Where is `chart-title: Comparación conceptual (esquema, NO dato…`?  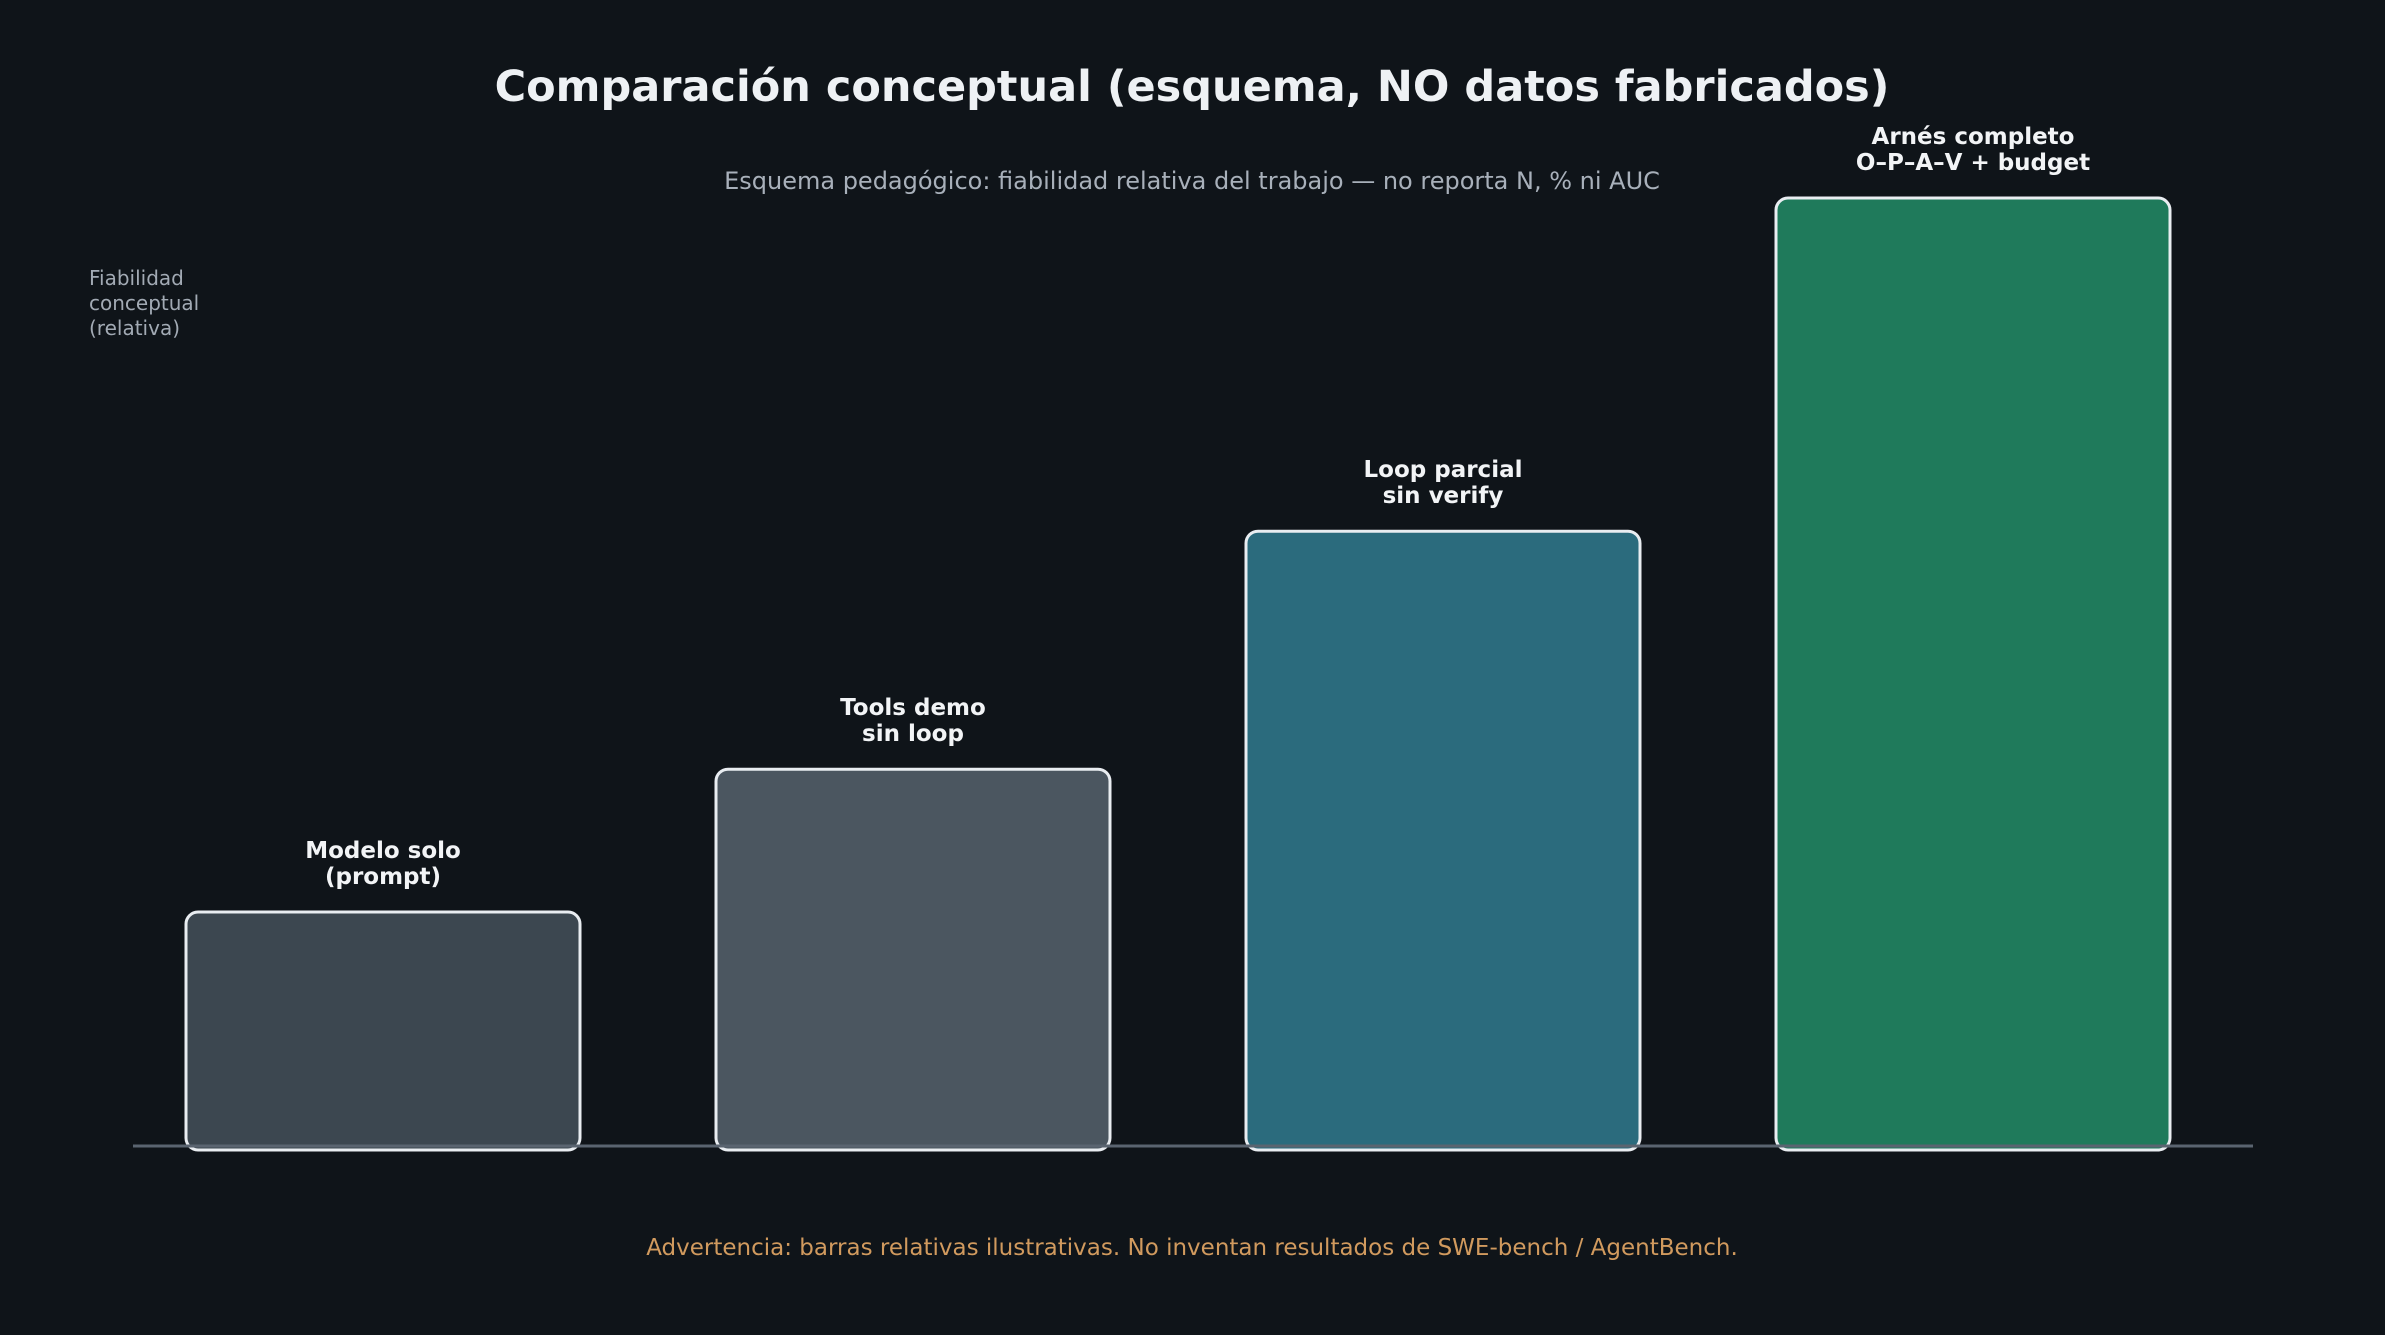 chart-title: Comparación conceptual (esquema, NO dato… is located at coordinates (1192, 87).